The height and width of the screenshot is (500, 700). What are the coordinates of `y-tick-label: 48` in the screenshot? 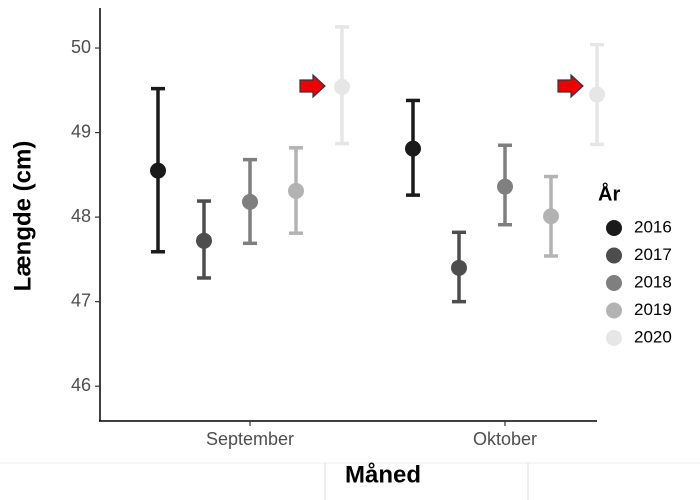 It's located at (81, 216).